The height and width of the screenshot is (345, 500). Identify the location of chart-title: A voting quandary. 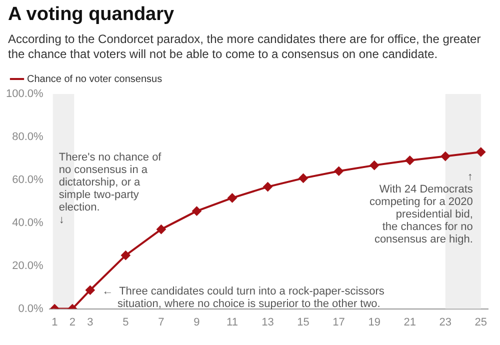
(91, 14).